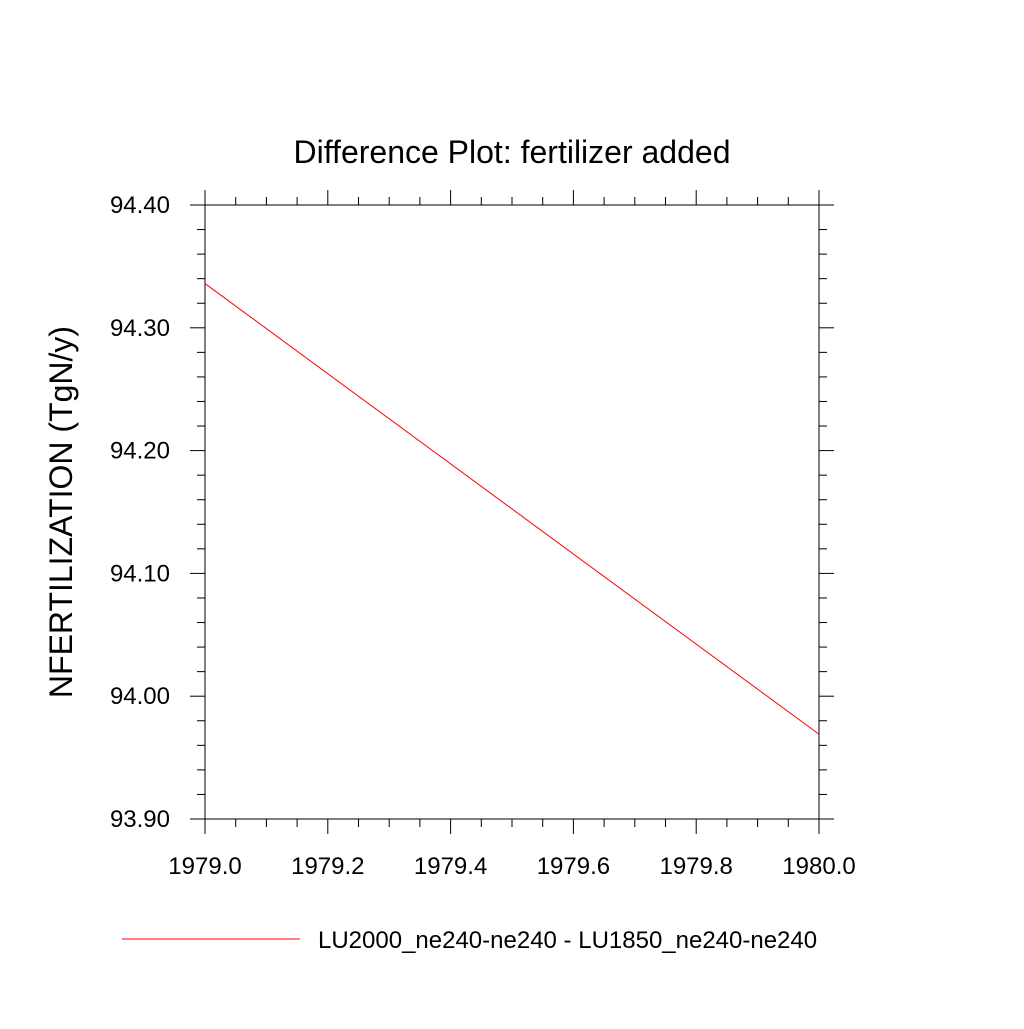 This screenshot has height=1029, width=1024. What do you see at coordinates (695, 866) in the screenshot?
I see `x-tick-label: 1979.8` at bounding box center [695, 866].